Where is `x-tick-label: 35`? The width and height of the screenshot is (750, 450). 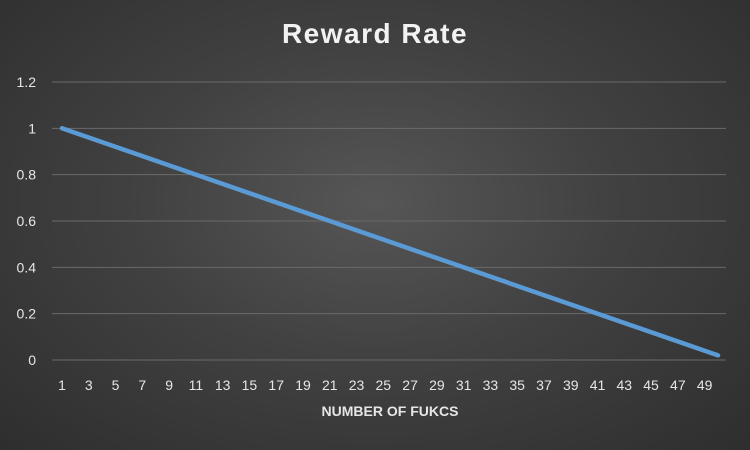 x-tick-label: 35 is located at coordinates (517, 385).